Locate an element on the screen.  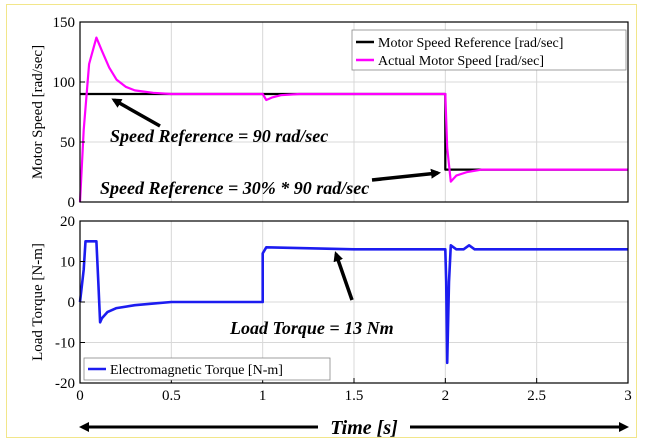
bottom-ytick-label-0: -20 is located at coordinates (65, 384).